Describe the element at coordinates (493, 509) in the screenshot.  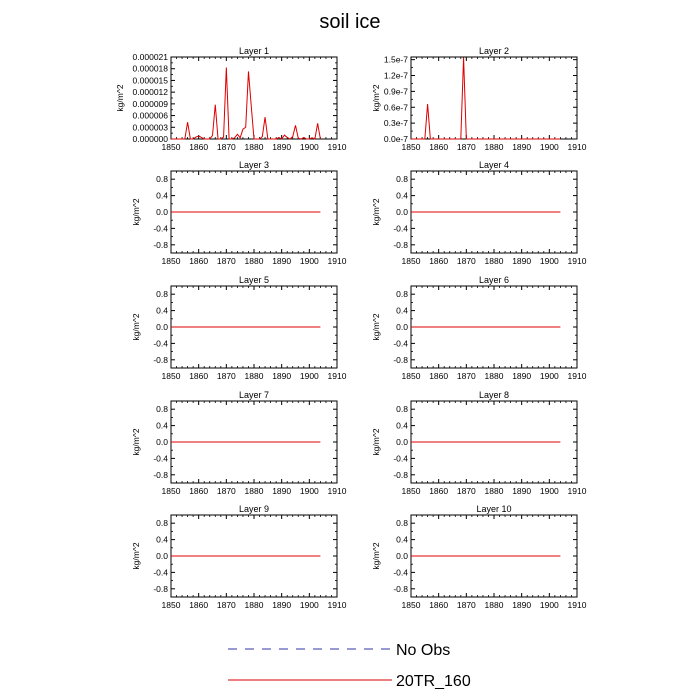
I see `panel-title-layer-10: Layer 10` at that location.